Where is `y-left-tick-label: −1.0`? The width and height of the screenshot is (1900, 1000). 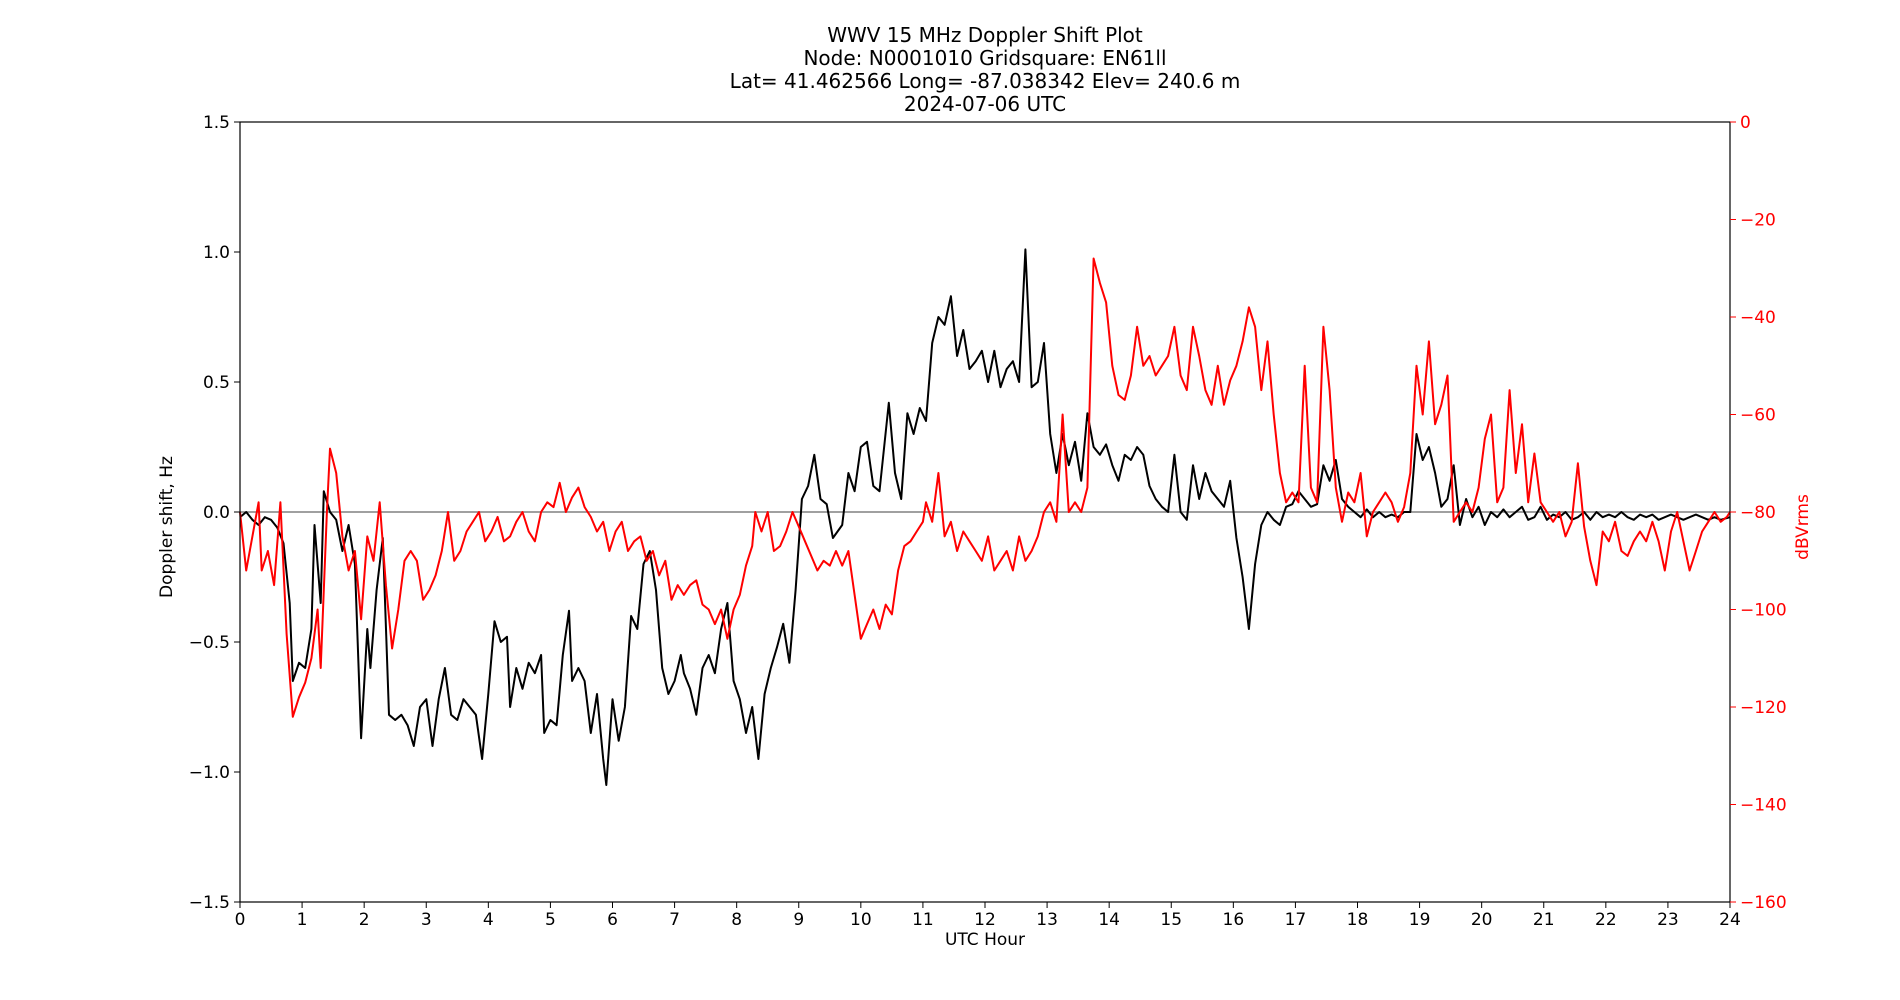
y-left-tick-label: −1.0 is located at coordinates (209, 773).